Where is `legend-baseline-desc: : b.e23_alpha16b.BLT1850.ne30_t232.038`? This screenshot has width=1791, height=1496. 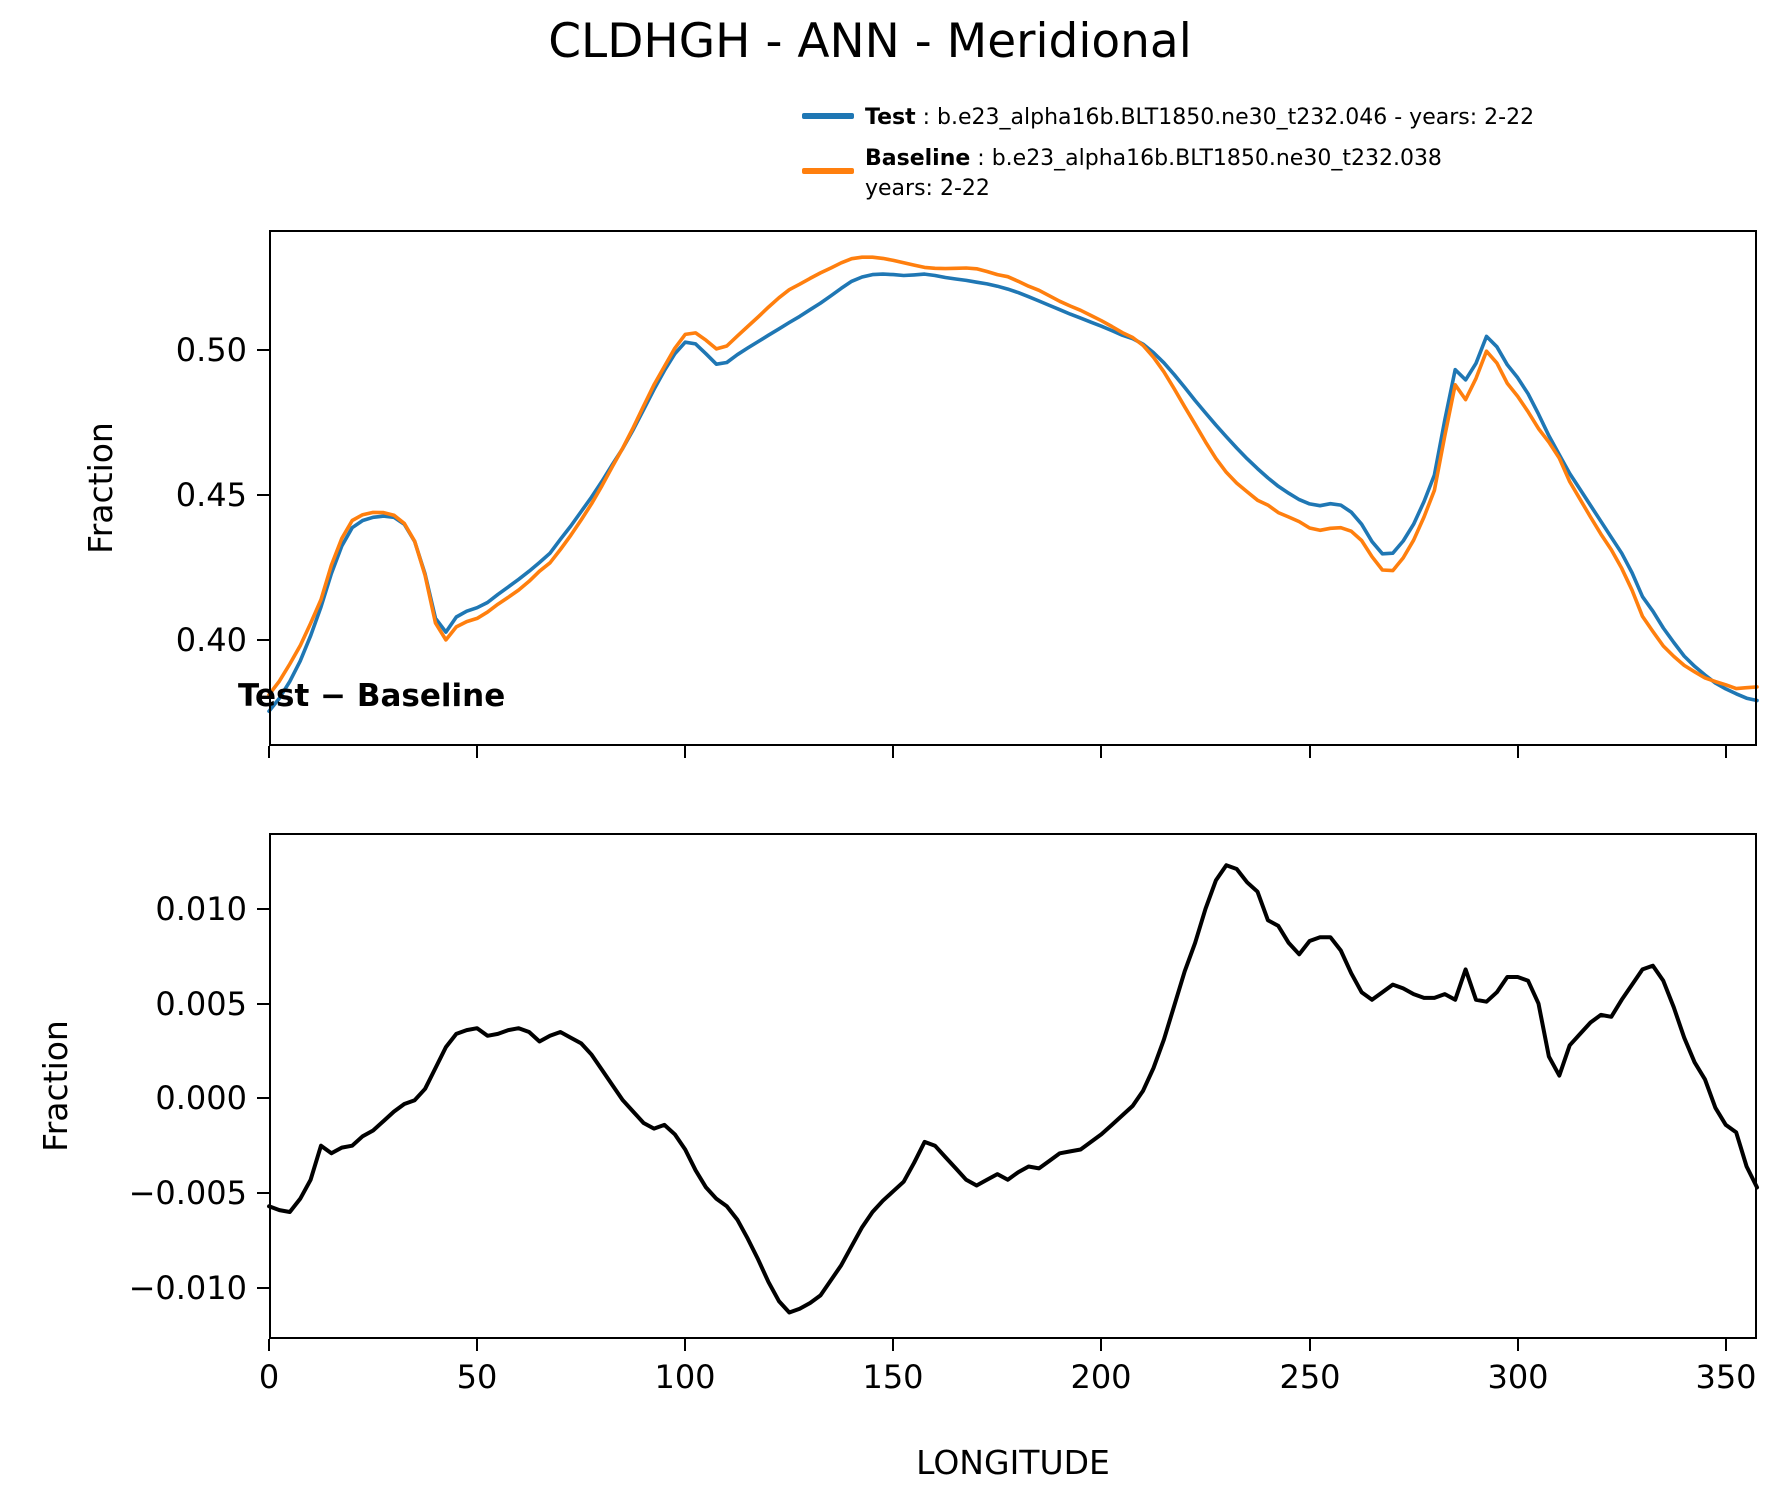 legend-baseline-desc: : b.e23_alpha16b.BLT1850.ne30_t232.038 is located at coordinates (1206, 158).